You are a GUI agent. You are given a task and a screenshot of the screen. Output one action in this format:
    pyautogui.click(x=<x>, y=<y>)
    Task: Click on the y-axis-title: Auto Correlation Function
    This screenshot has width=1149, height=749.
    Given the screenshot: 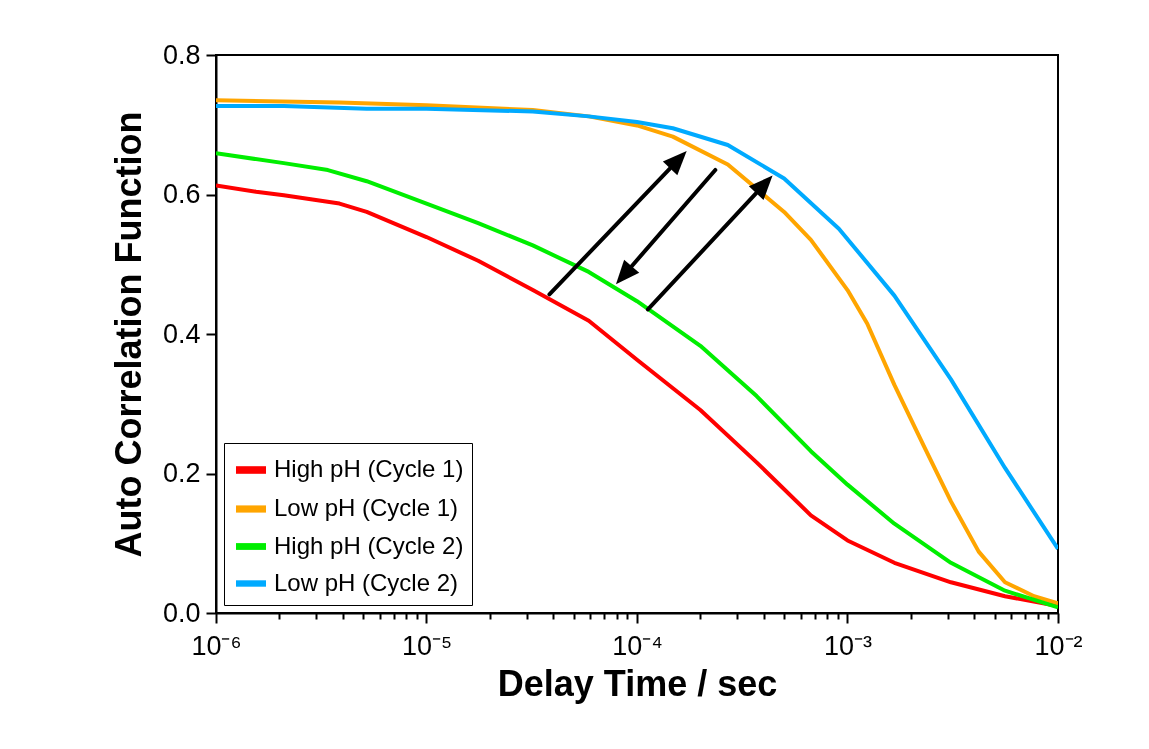 What is the action you would take?
    pyautogui.click(x=128, y=334)
    